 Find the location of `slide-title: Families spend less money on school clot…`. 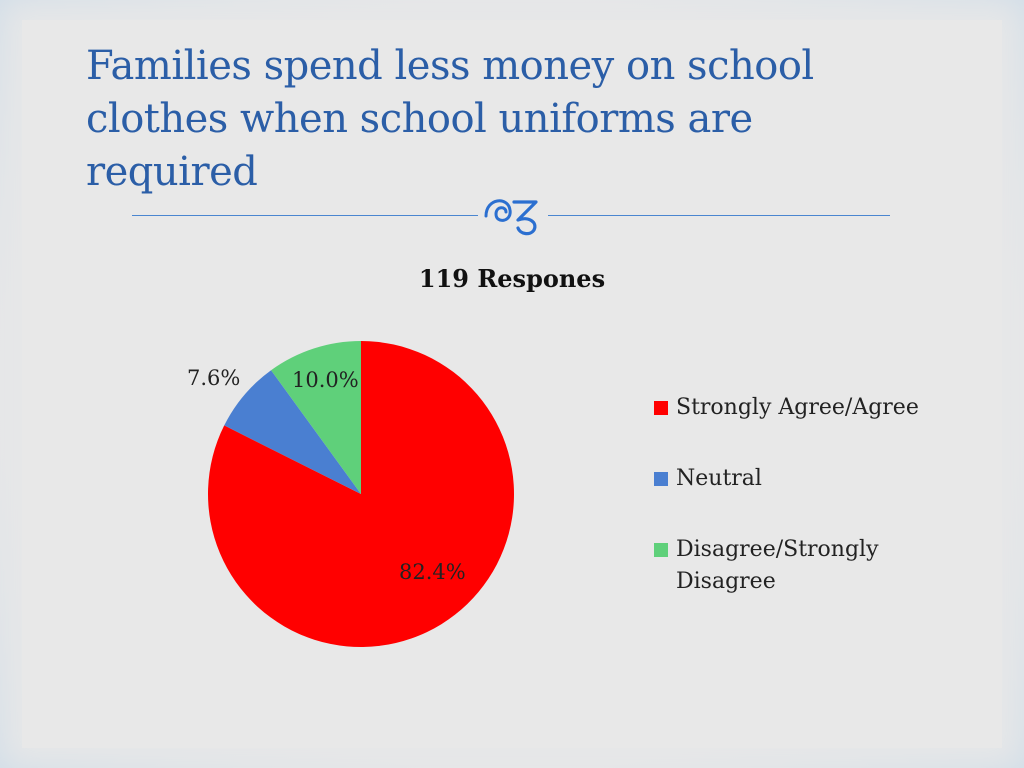

slide-title: Families spend less money on school clot… is located at coordinates (450, 119).